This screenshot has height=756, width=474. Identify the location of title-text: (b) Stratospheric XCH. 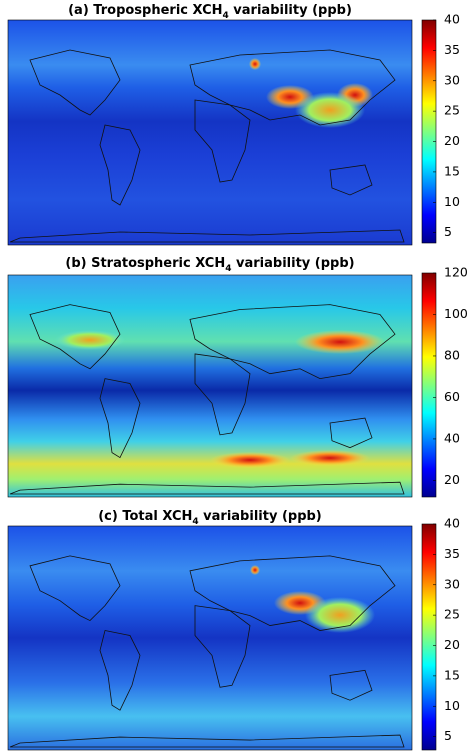
(145, 263).